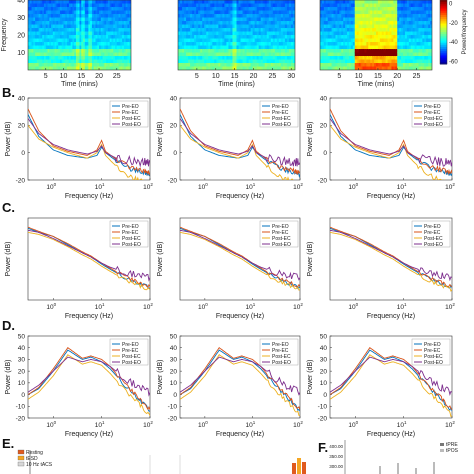 The height and width of the screenshot is (474, 474). What do you see at coordinates (280, 345) in the screenshot?
I see `legend-entry: Pre-EO` at bounding box center [280, 345].